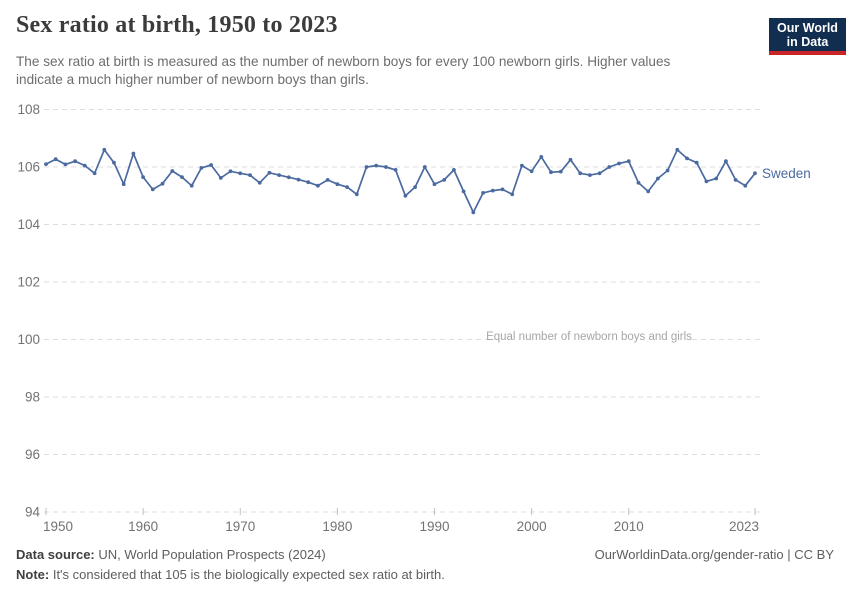 The height and width of the screenshot is (600, 850). I want to click on y-tick-label-106: 106, so click(28, 167).